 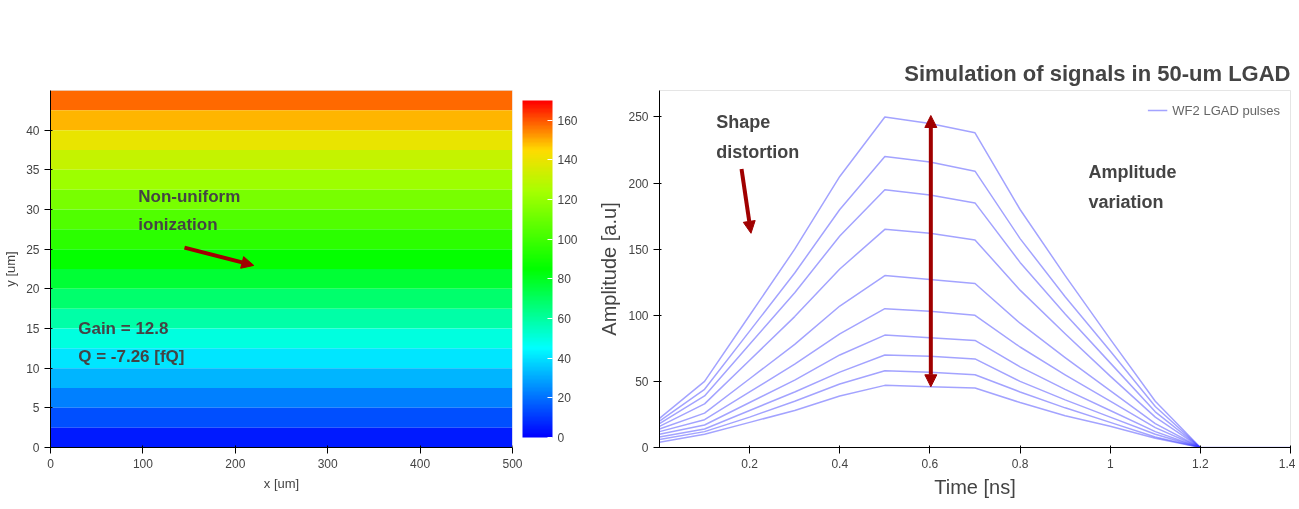 What do you see at coordinates (758, 136) in the screenshot?
I see `annotation: Shape distortion` at bounding box center [758, 136].